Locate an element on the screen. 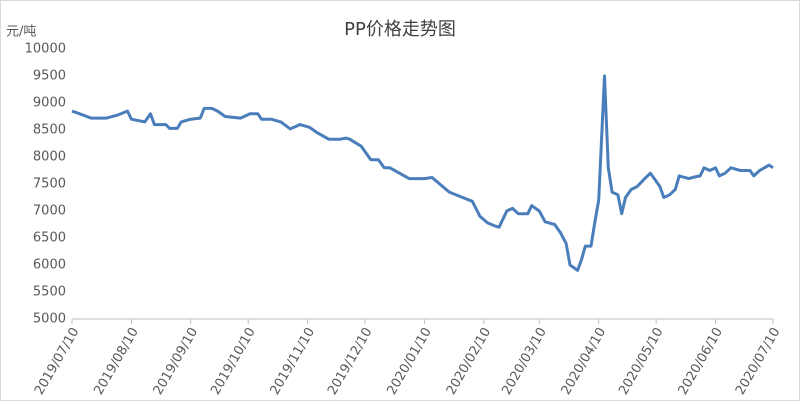 The height and width of the screenshot is (401, 800). y-tick-label: 6000 is located at coordinates (49, 265).